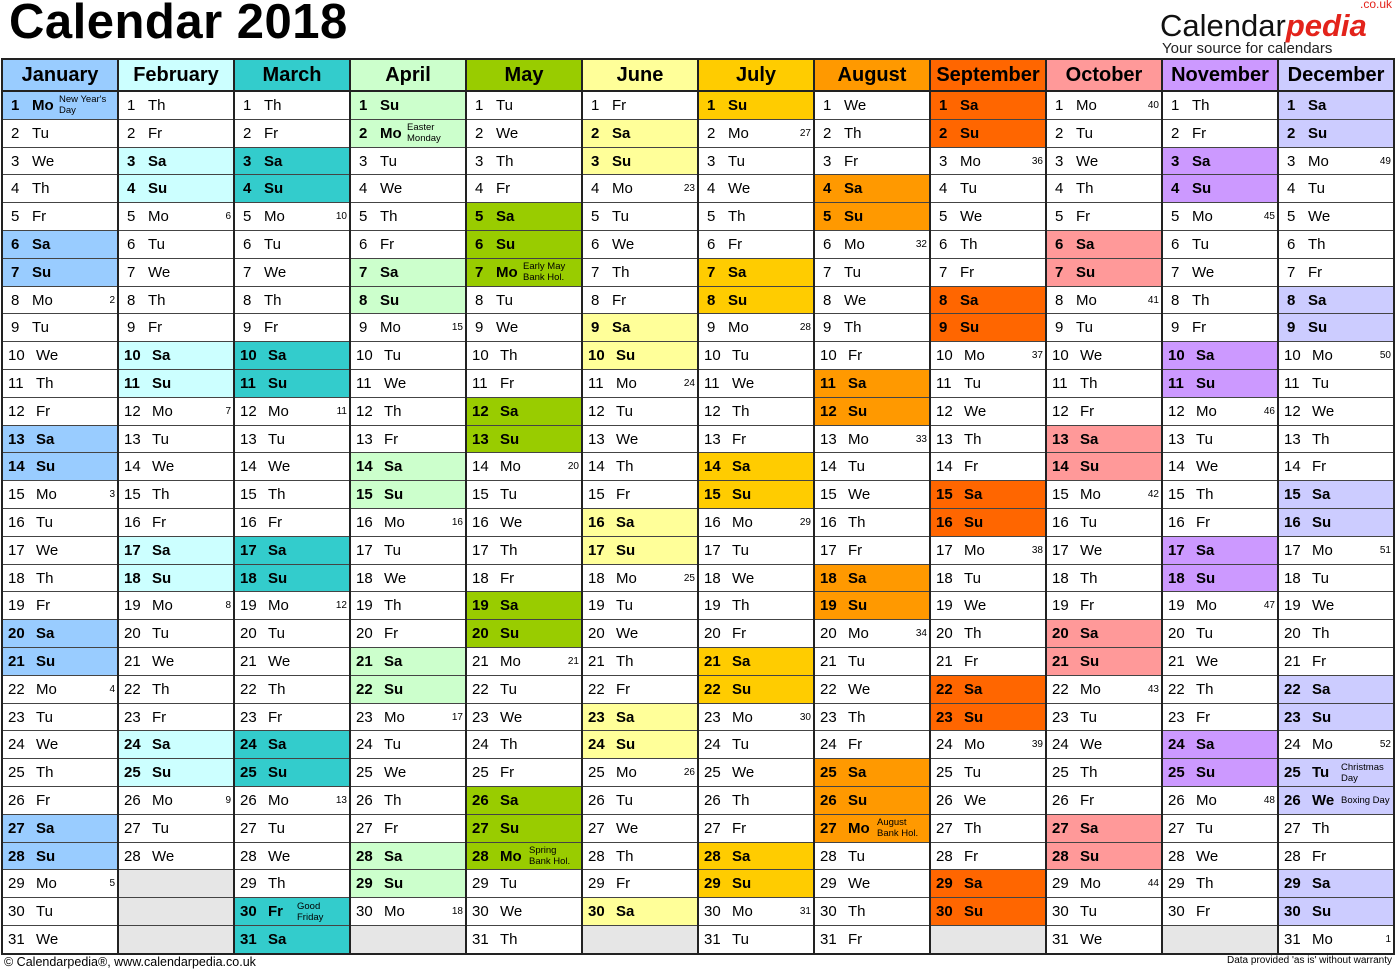 Image resolution: width=1396 pixels, height=970 pixels. Describe the element at coordinates (1060, 383) in the screenshot. I see `day-number: 11` at that location.